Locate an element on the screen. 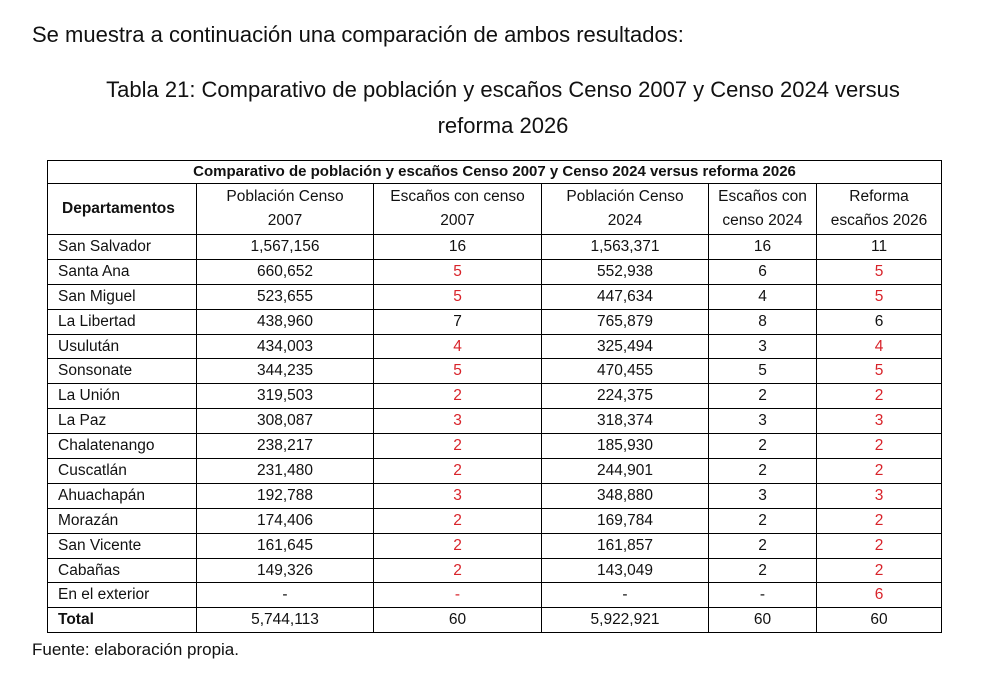 The height and width of the screenshot is (677, 1006). total-cell-esc2007: 60 is located at coordinates (457, 620).